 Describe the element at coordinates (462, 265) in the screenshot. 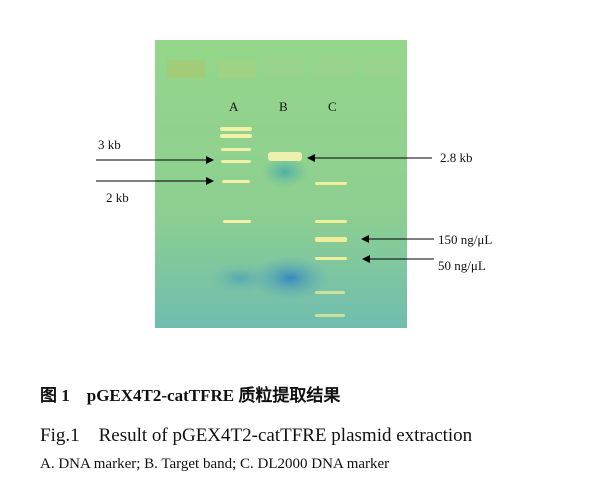

I see `label-50ng: 50 ng/μL` at that location.